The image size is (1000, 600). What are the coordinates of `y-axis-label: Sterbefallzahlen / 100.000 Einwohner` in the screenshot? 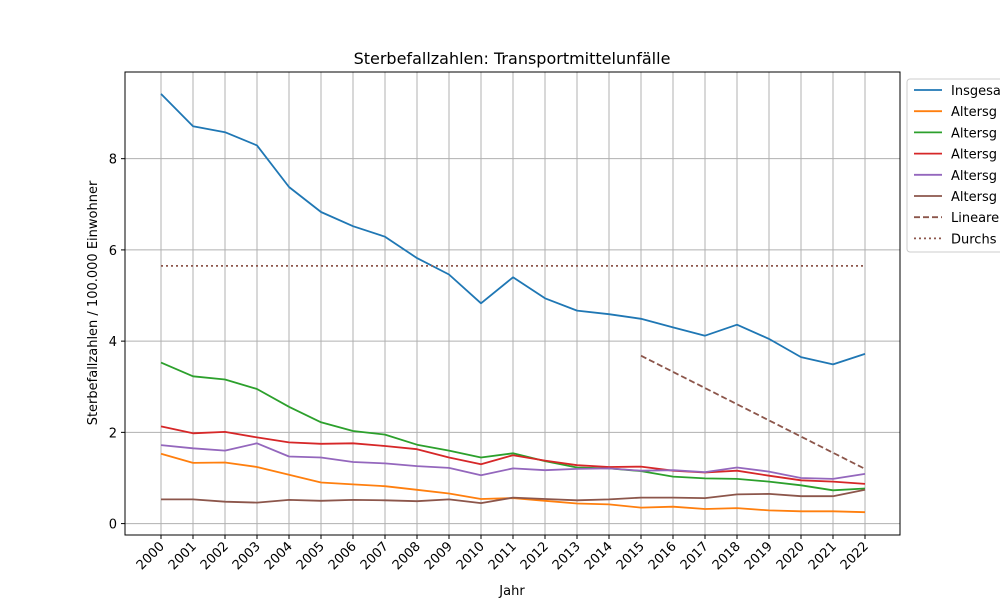 It's located at (93, 302).